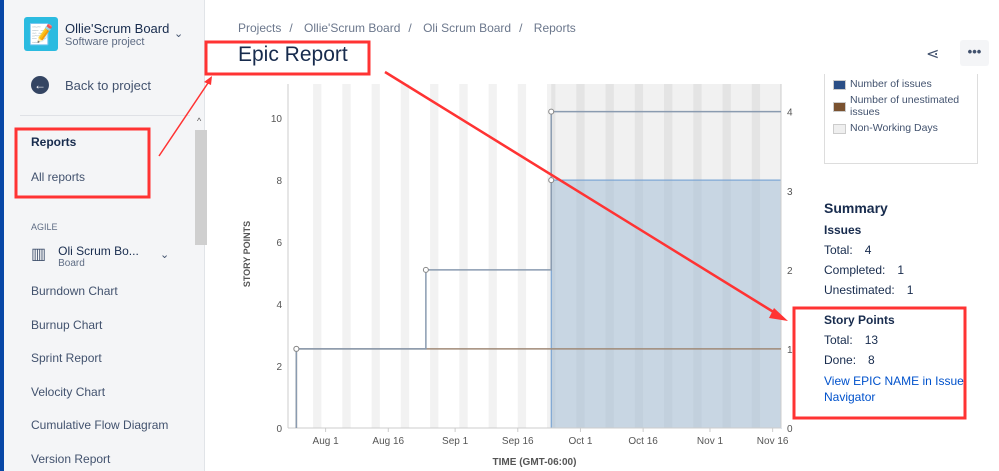  Describe the element at coordinates (44, 227) in the screenshot. I see `section-label: AGILE` at that location.